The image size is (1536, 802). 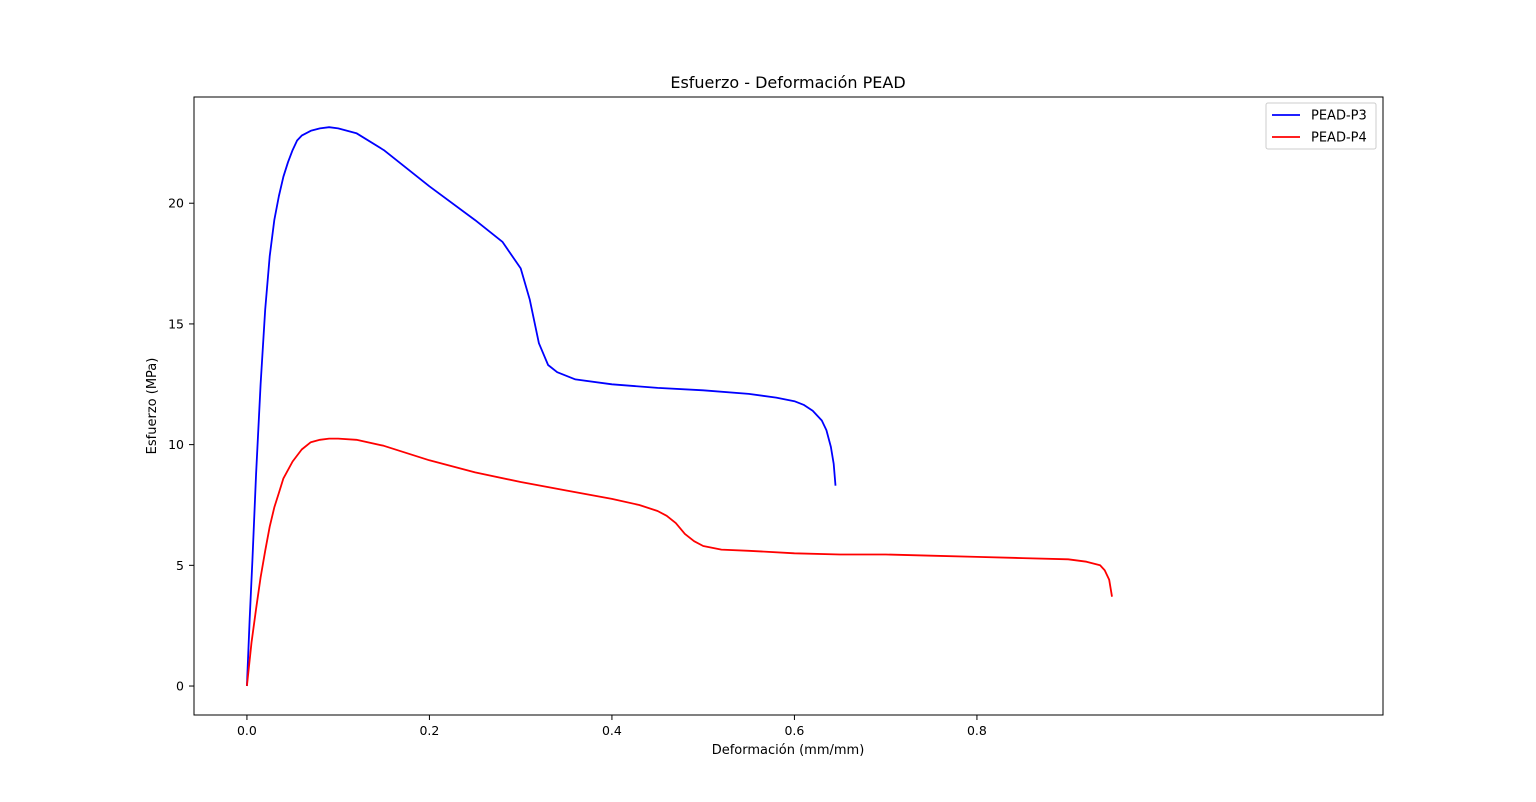 I want to click on y-tick-label: 20, so click(x=176, y=203).